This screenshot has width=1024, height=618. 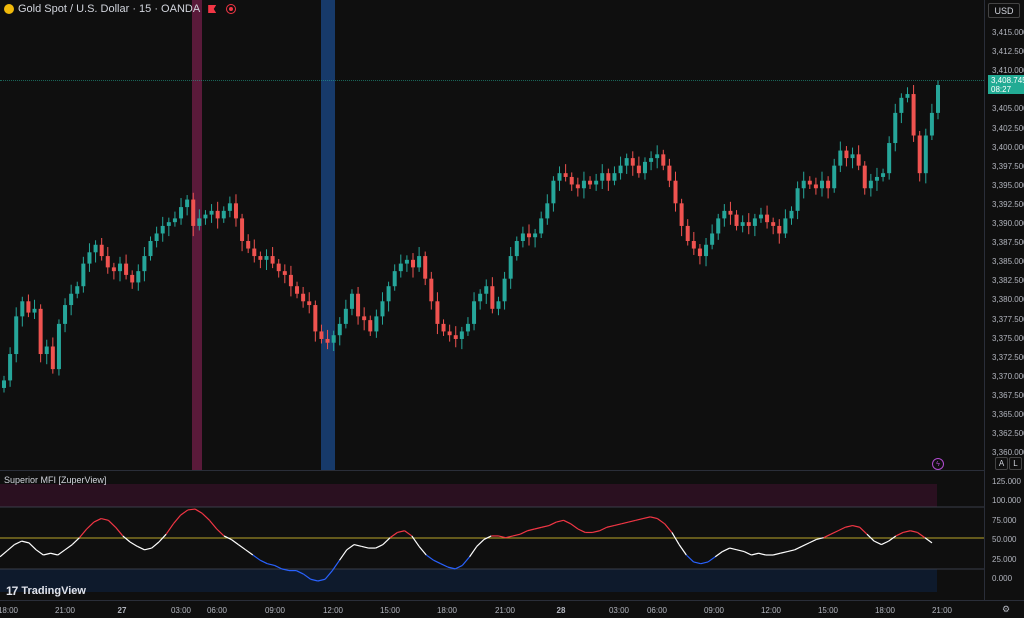 What do you see at coordinates (212, 9) in the screenshot?
I see `flag-icon` at bounding box center [212, 9].